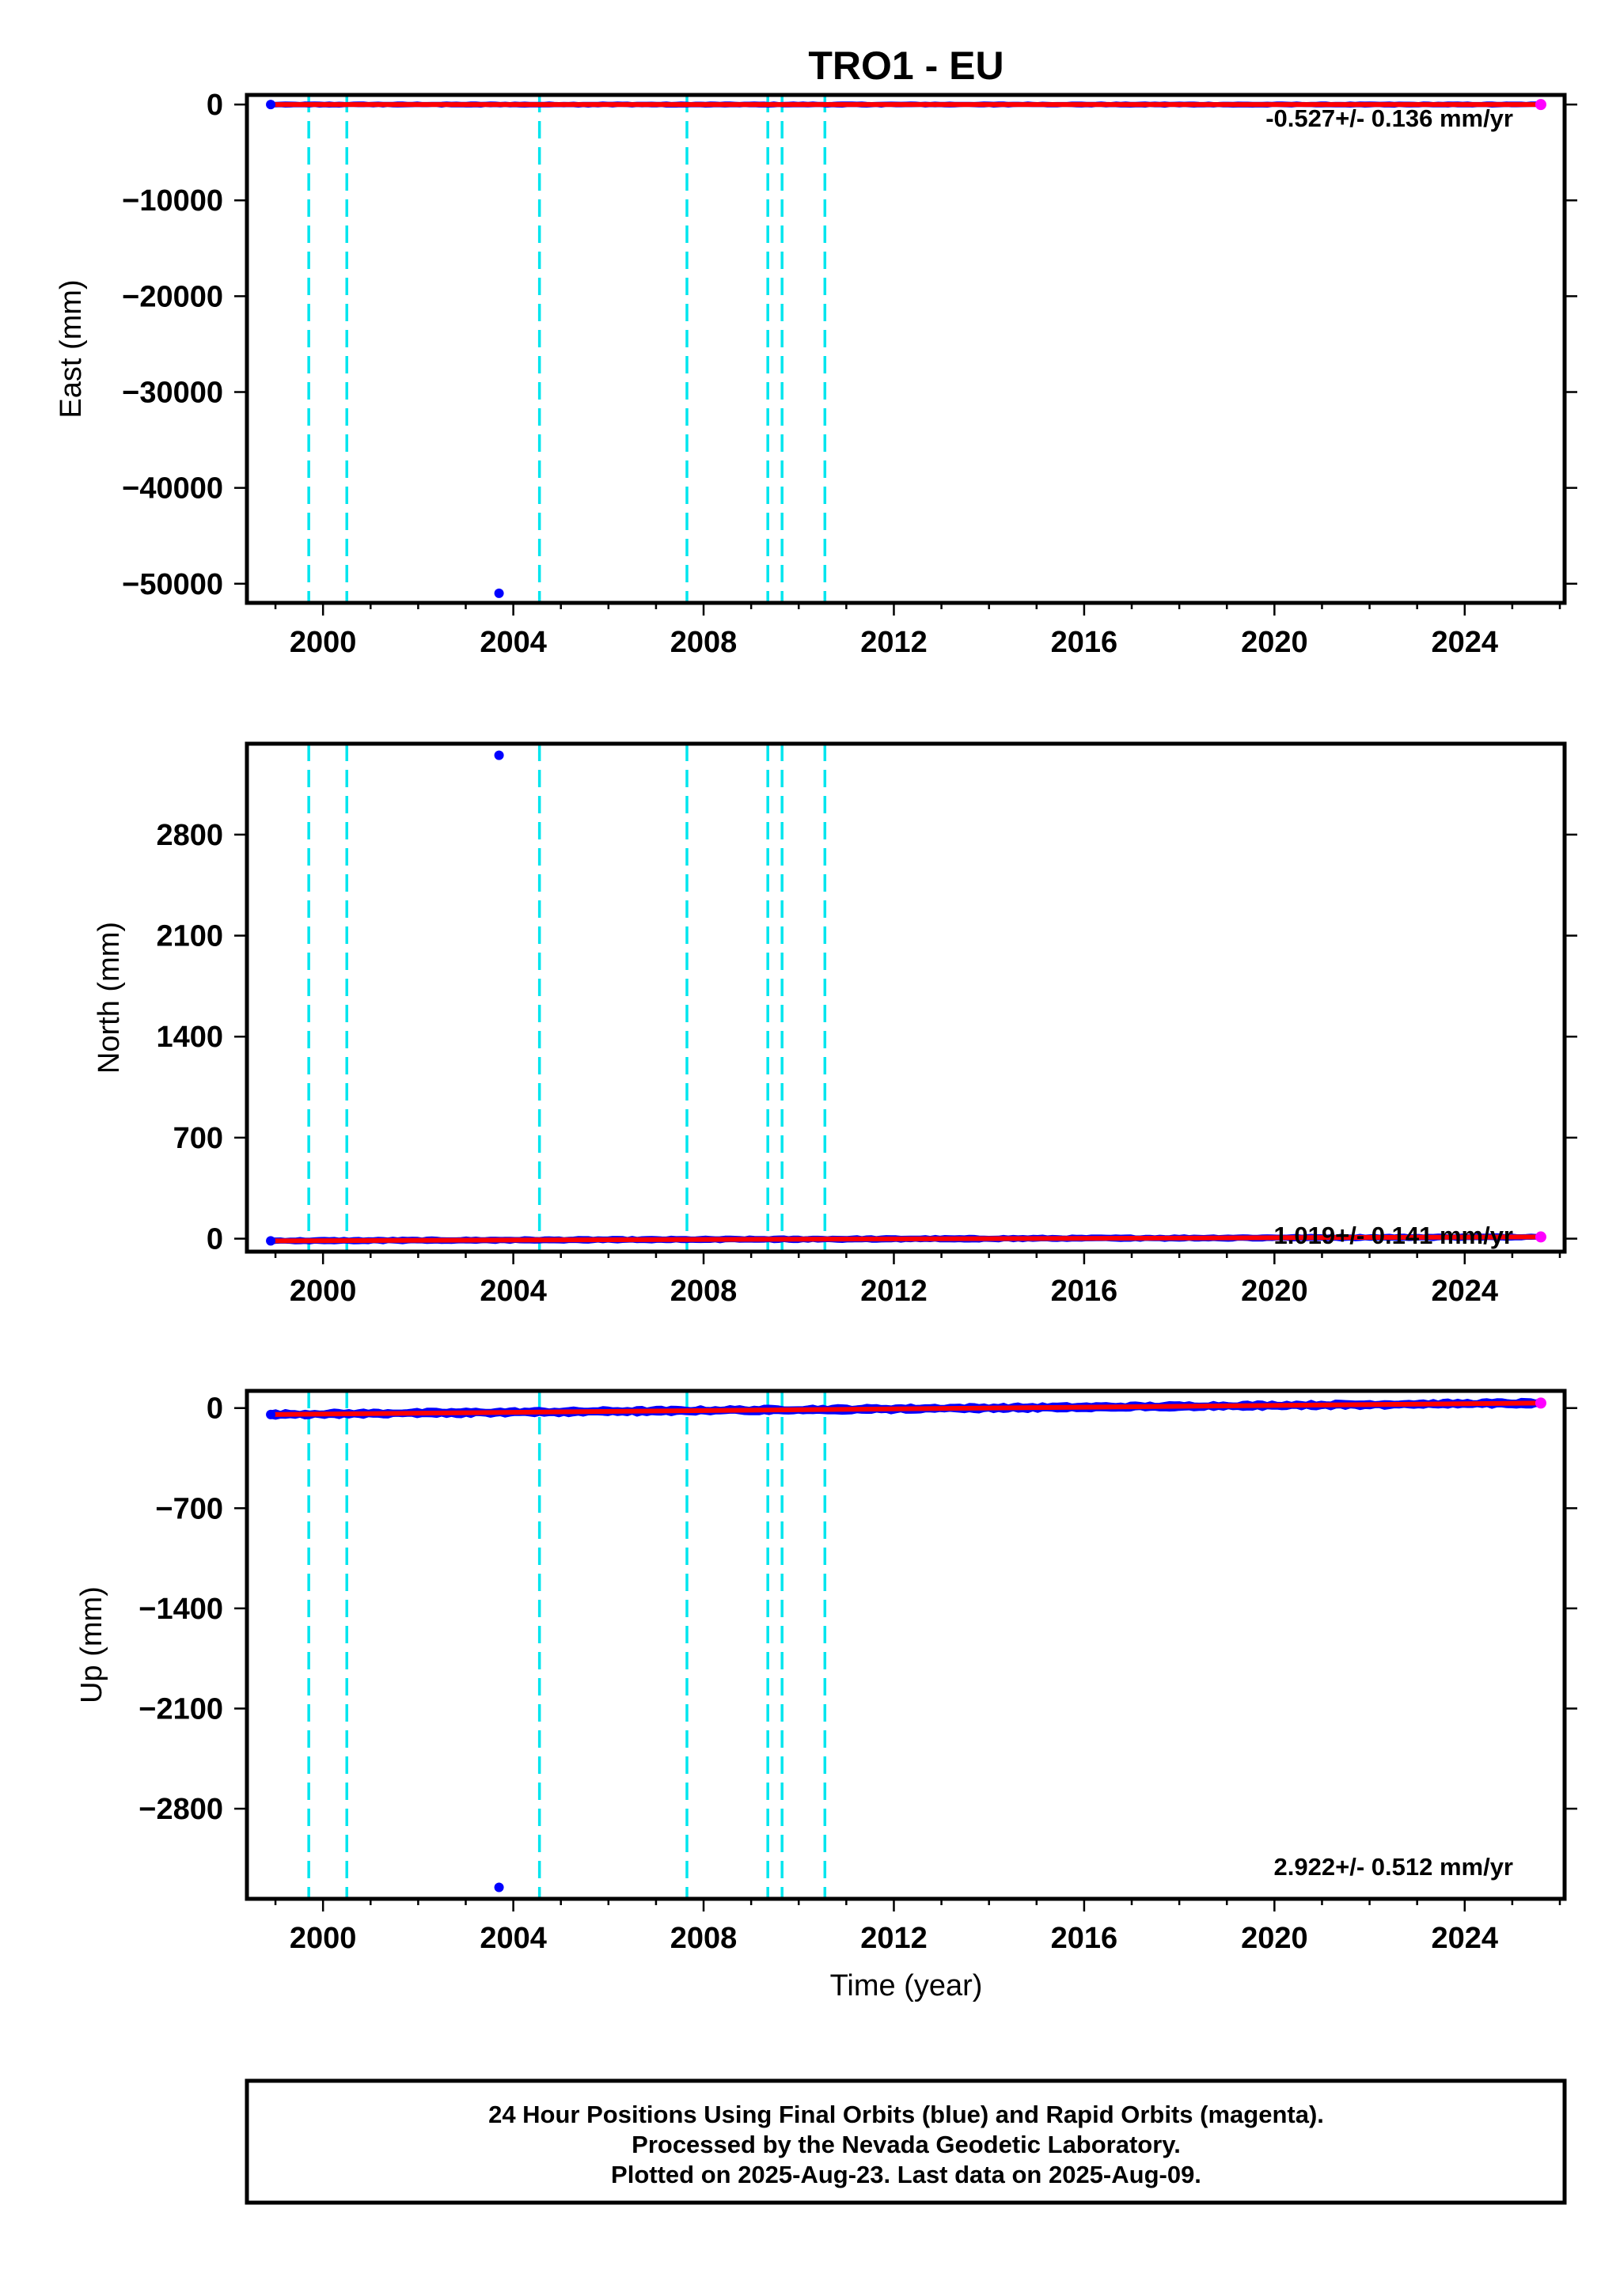 The height and width of the screenshot is (2296, 1620). Describe the element at coordinates (1540, 1237) in the screenshot. I see `north-rapid-orbits-point` at that location.